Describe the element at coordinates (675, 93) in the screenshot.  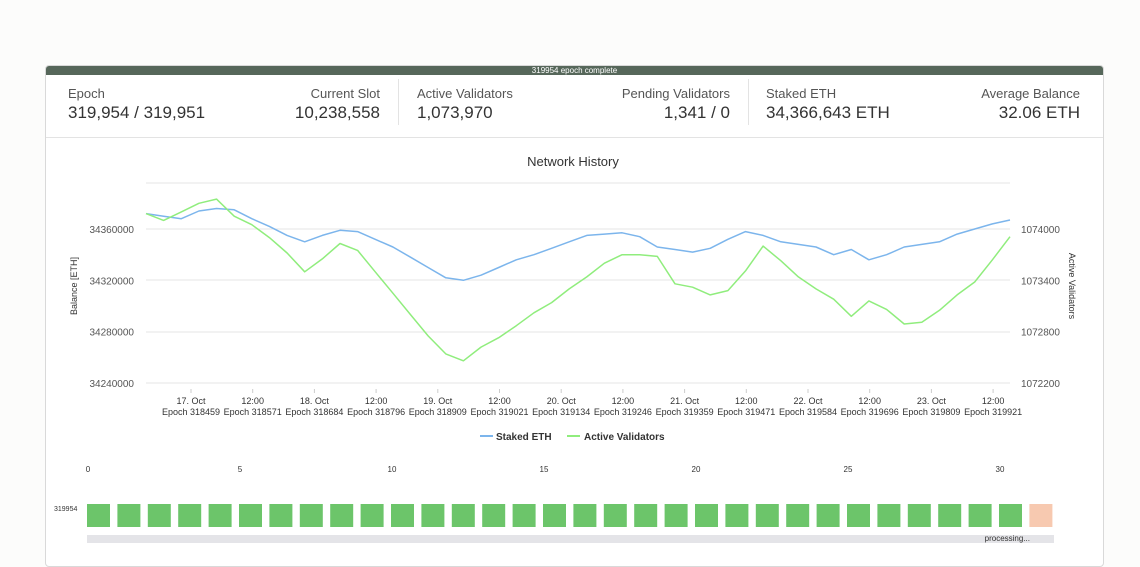
I see `stat-pending-validators-label: Pending Validators` at that location.